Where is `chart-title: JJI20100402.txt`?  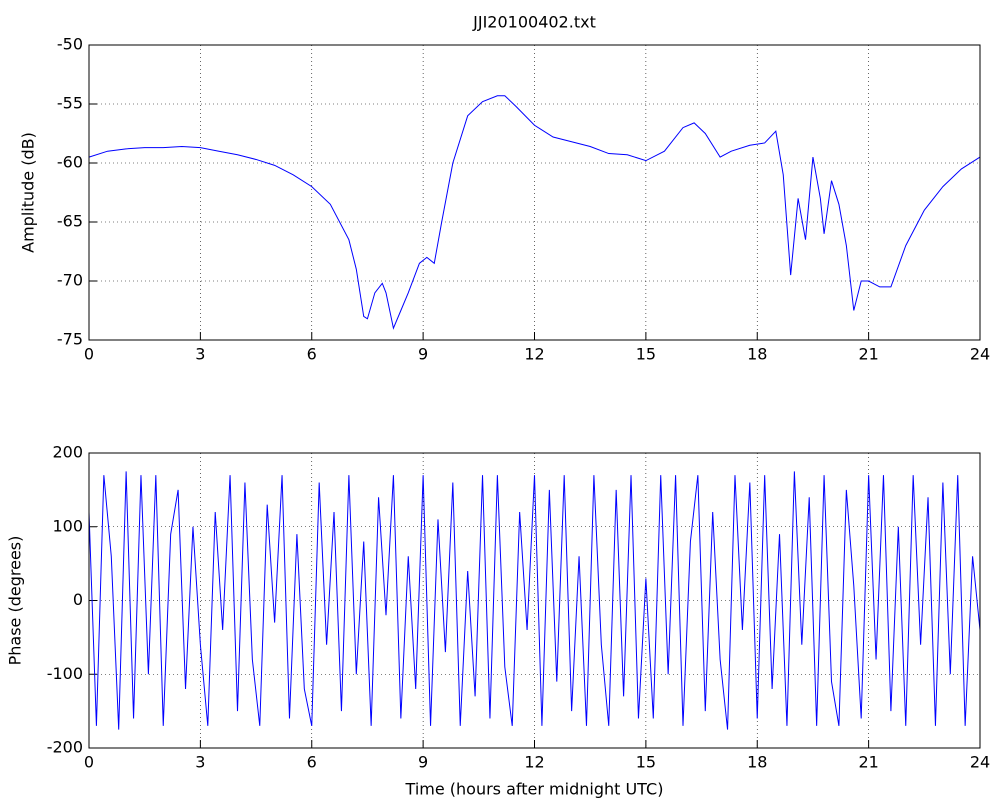 chart-title: JJI20100402.txt is located at coordinates (534, 22).